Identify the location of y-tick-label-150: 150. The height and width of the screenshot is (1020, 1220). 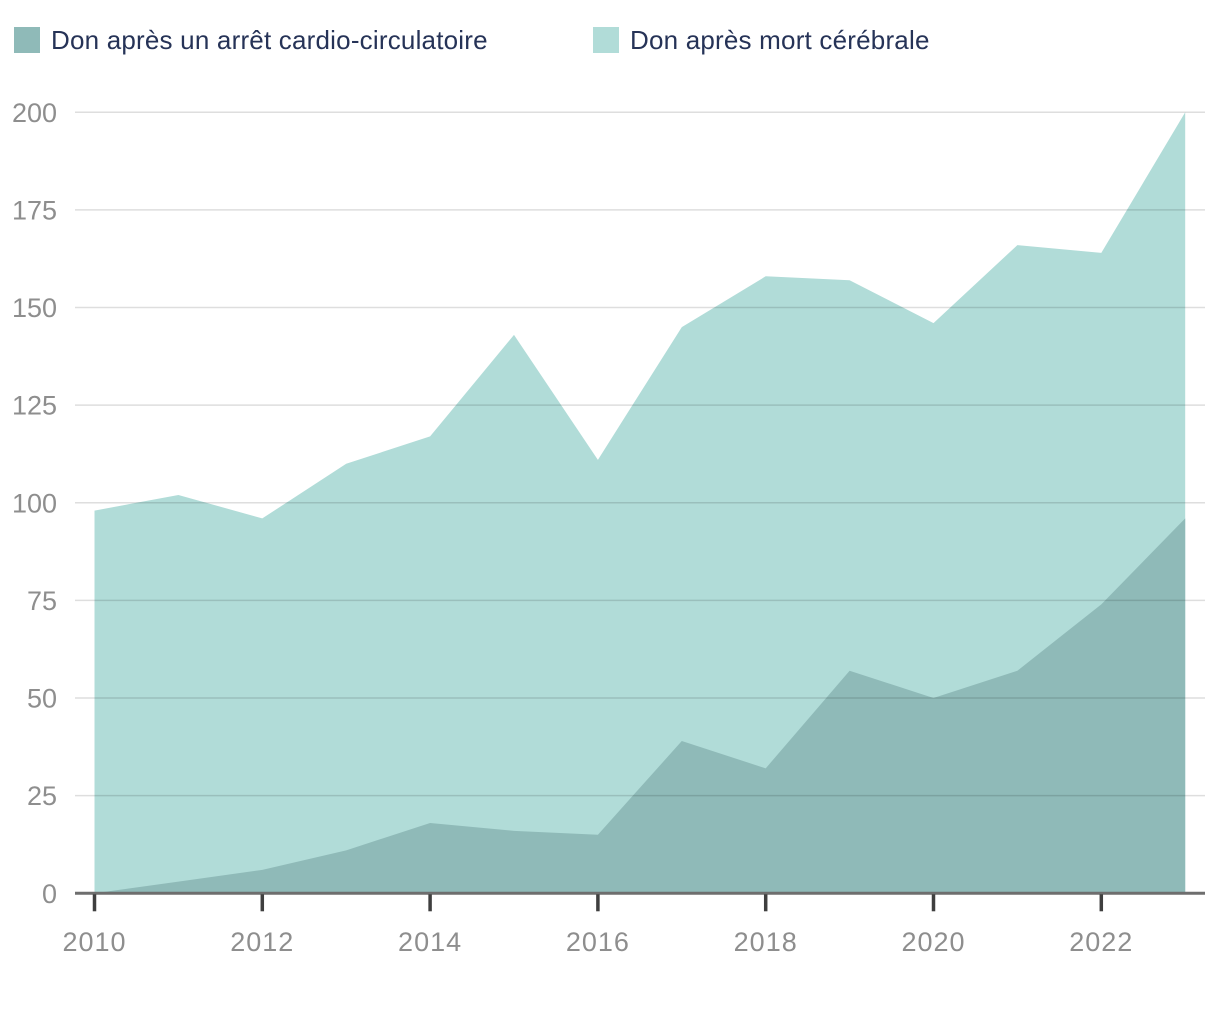
(34, 308).